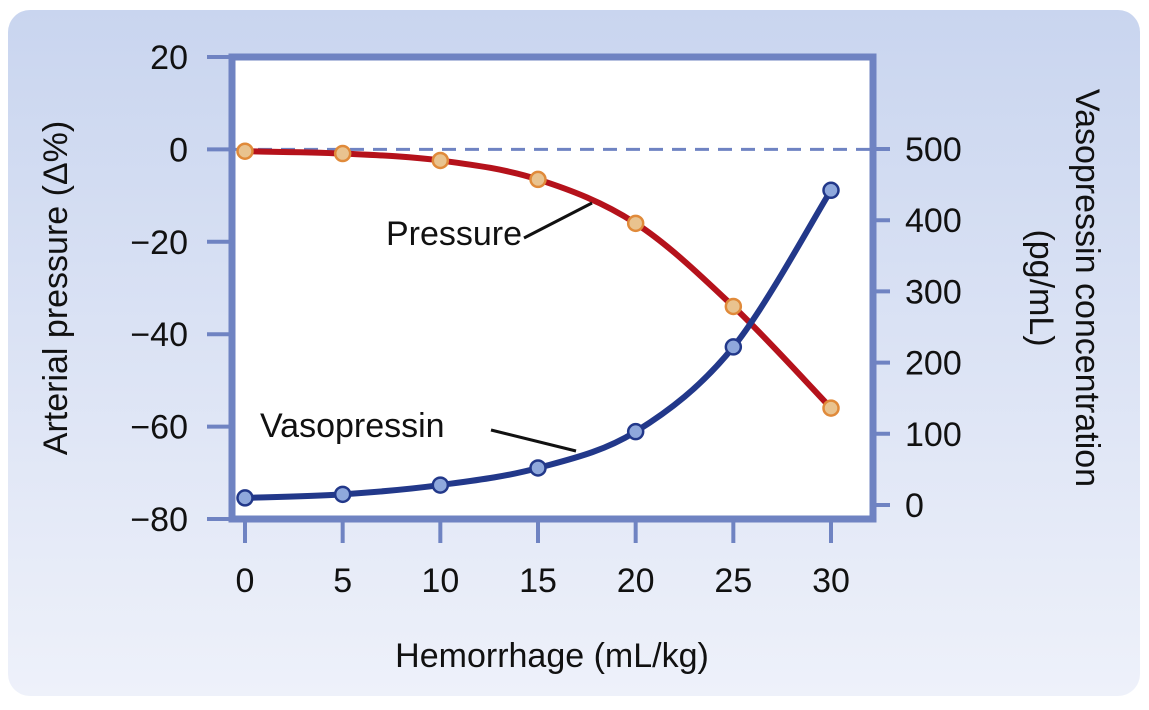 The height and width of the screenshot is (710, 1149). I want to click on x-tick-label: 5, so click(342, 581).